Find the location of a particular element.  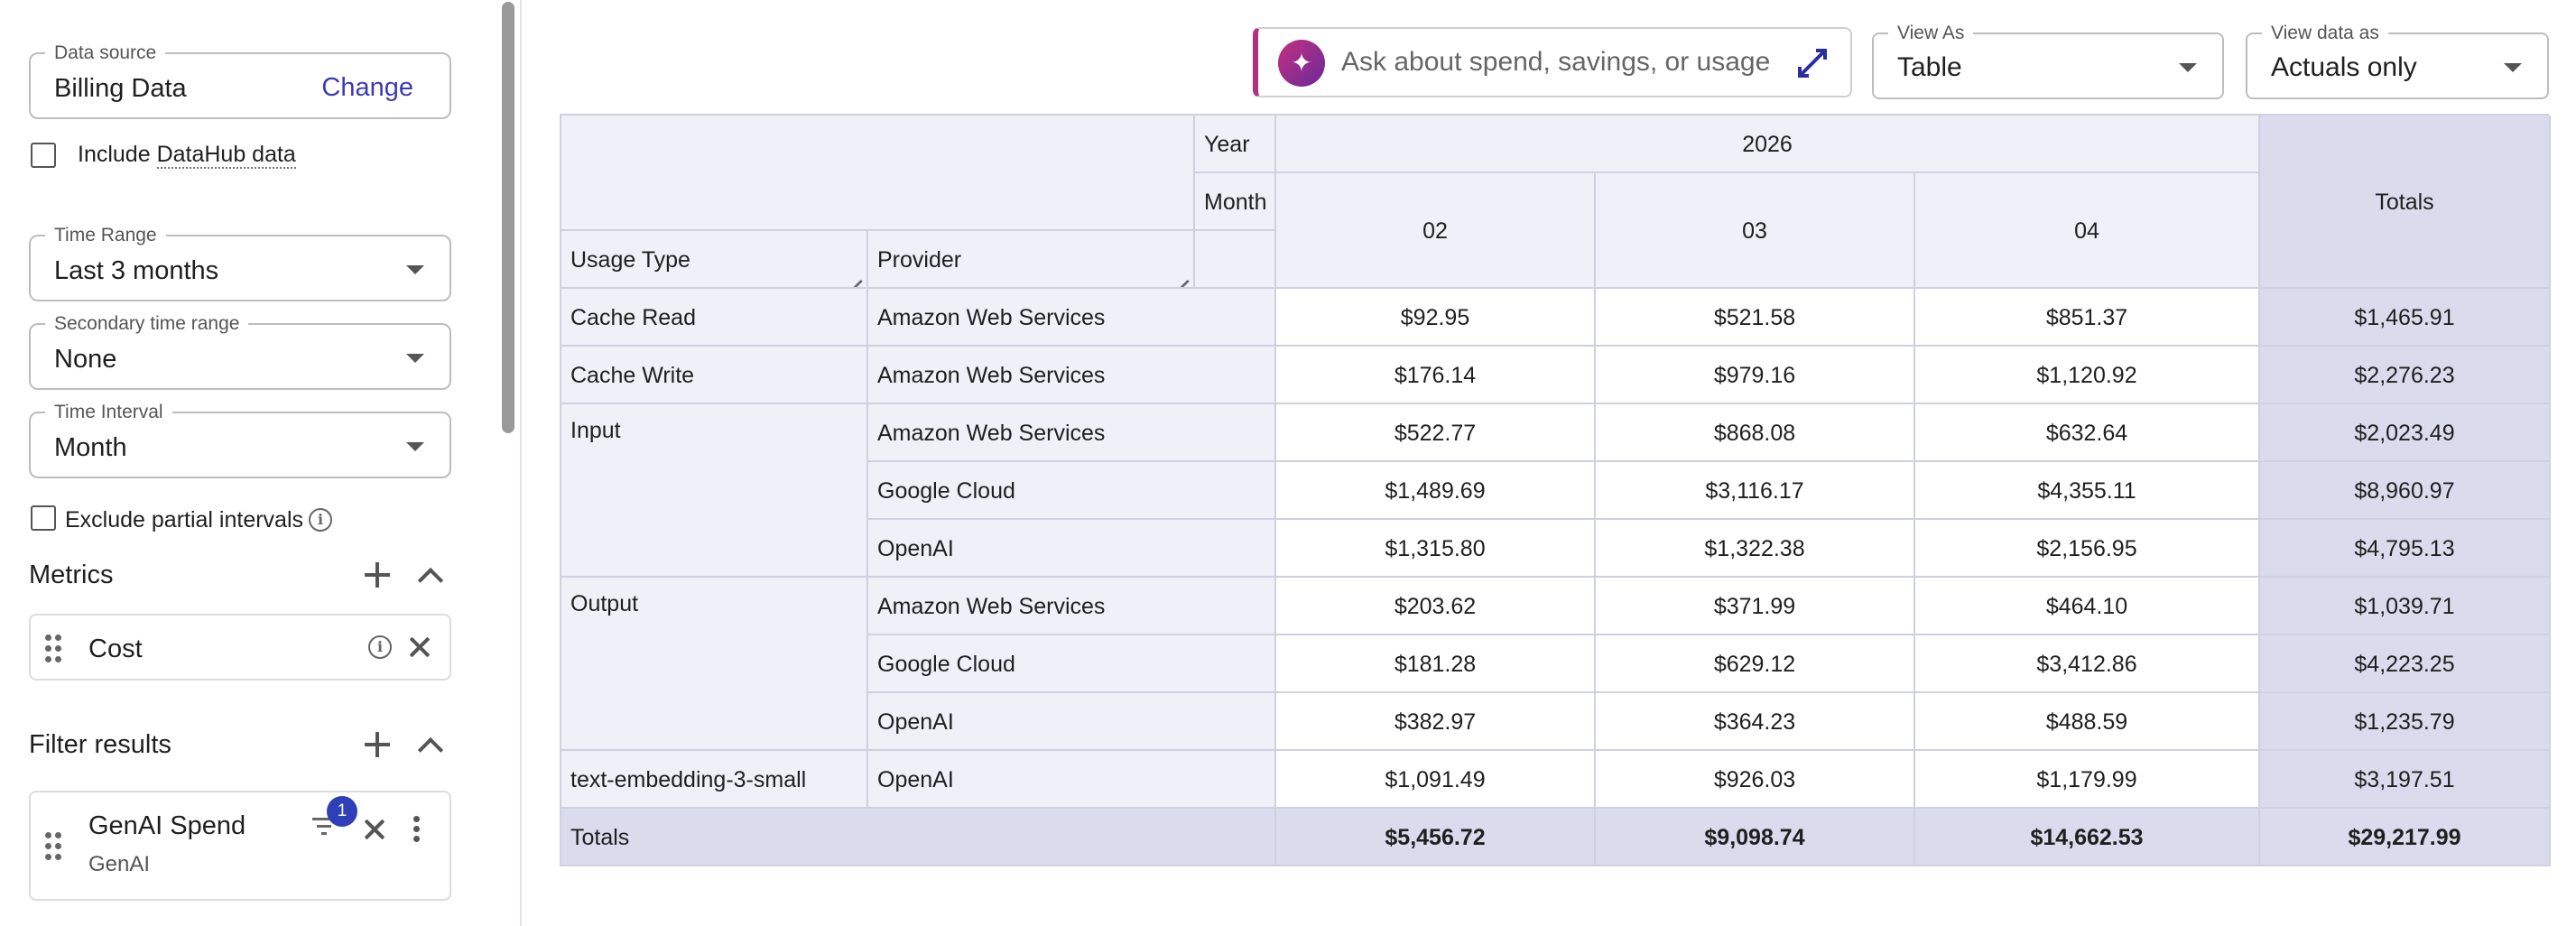

value-cell-text: $92.95 is located at coordinates (1435, 317).